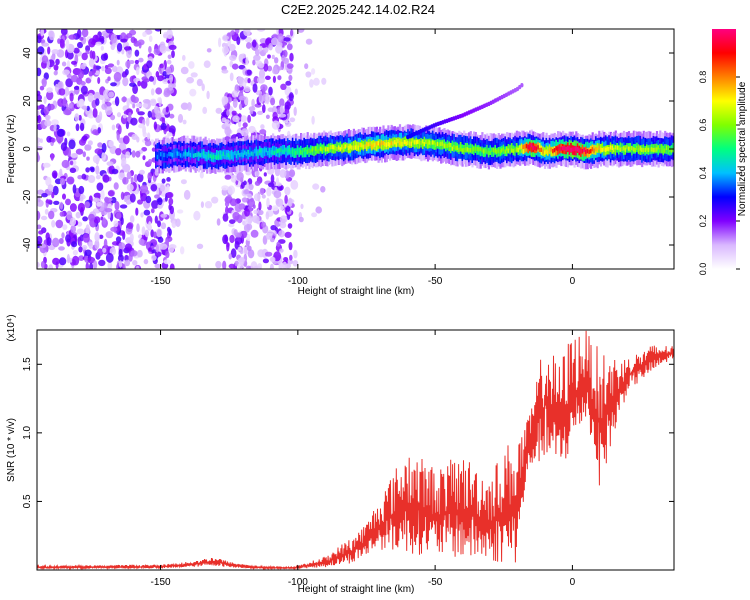 The image size is (750, 600). I want to click on x-tick: -150, so click(161, 459).